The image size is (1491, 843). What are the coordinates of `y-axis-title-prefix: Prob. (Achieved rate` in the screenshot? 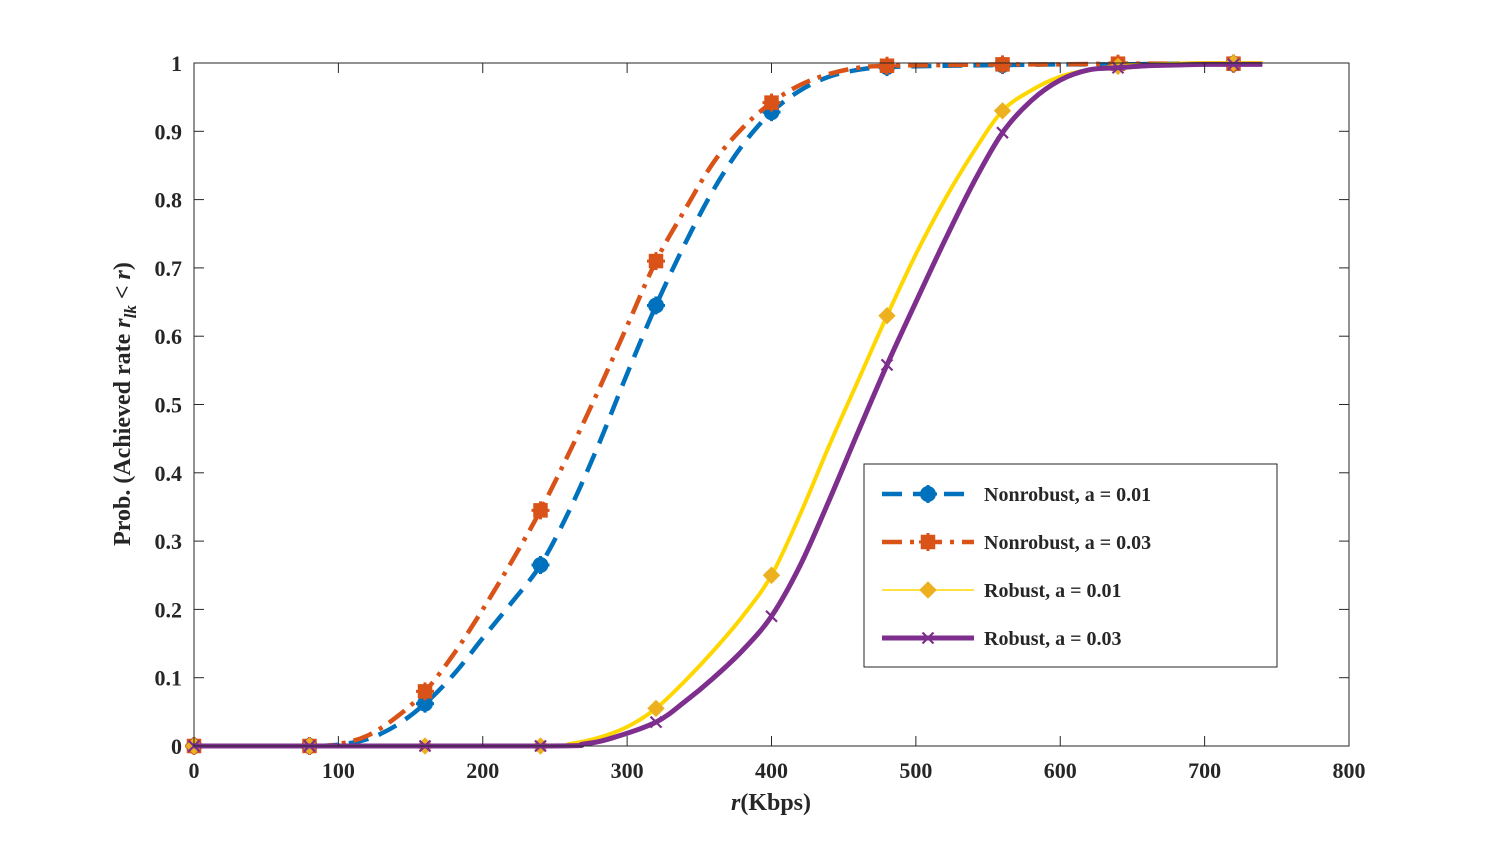 It's located at (123, 437).